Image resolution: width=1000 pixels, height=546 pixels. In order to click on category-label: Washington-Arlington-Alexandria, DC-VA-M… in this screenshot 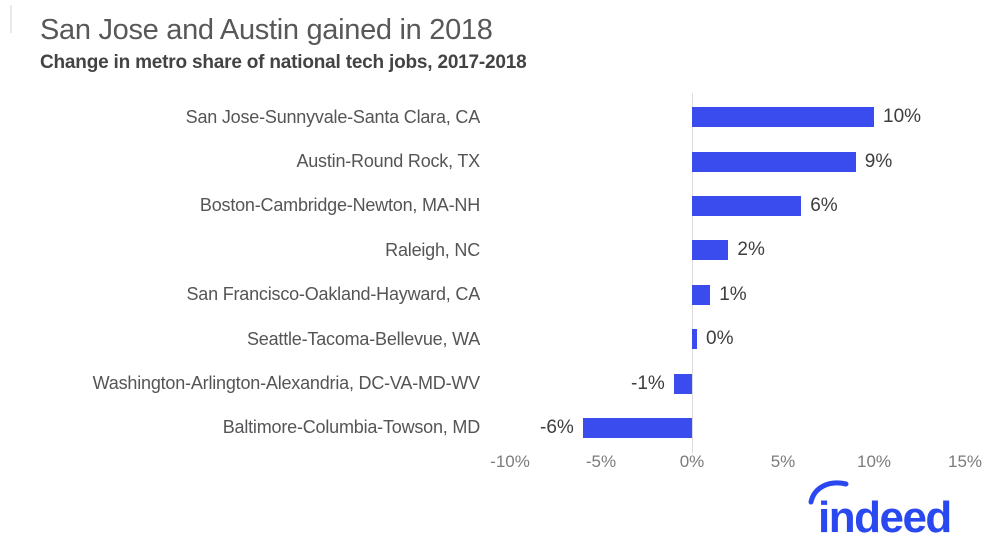, I will do `click(286, 383)`.